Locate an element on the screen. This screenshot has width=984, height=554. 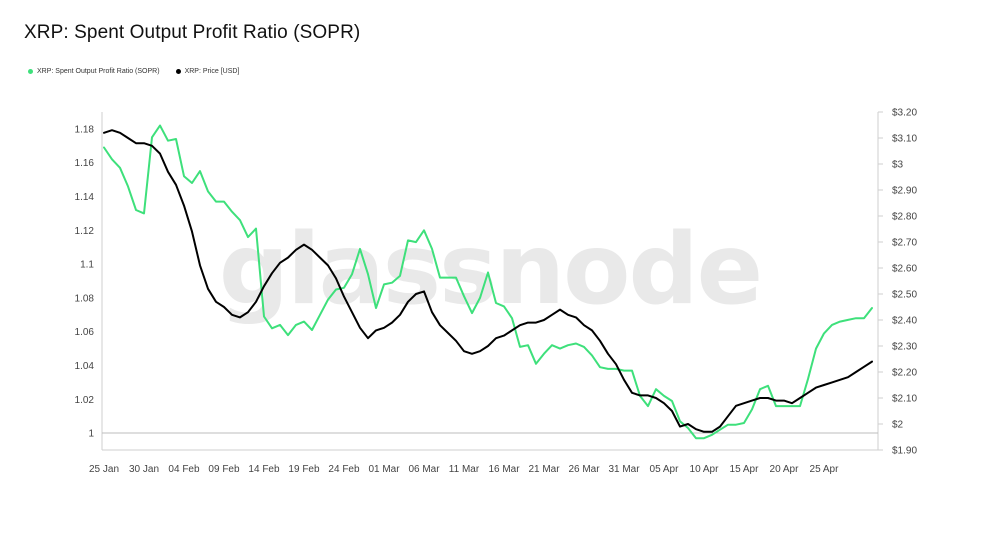
x-tick-label: 06 Mar is located at coordinates (424, 469).